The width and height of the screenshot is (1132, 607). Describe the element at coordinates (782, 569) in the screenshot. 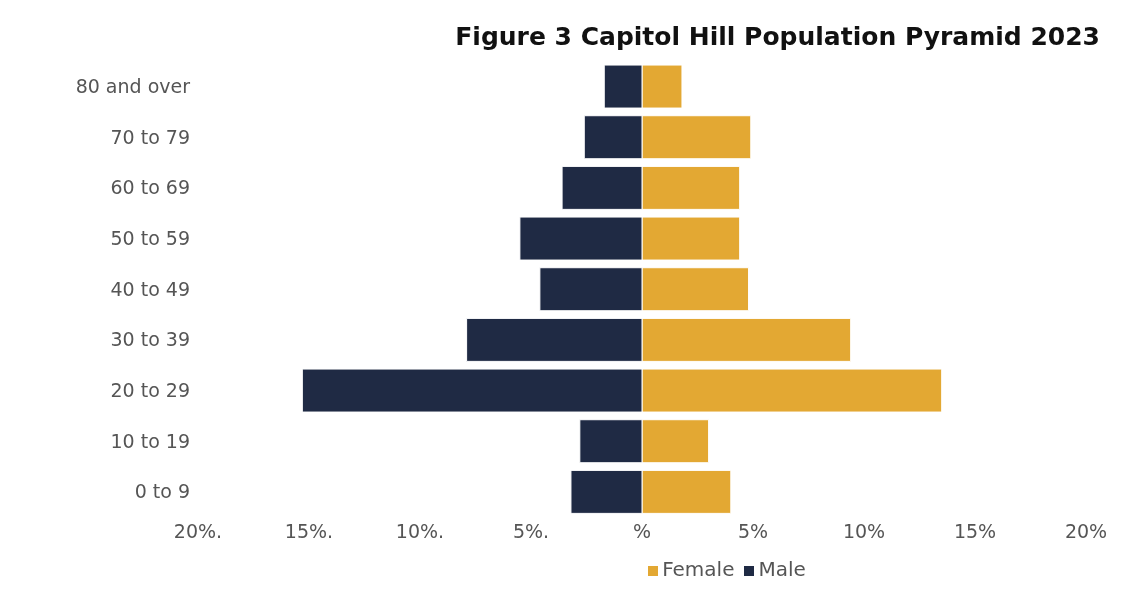

I see `legend-label: Male` at that location.